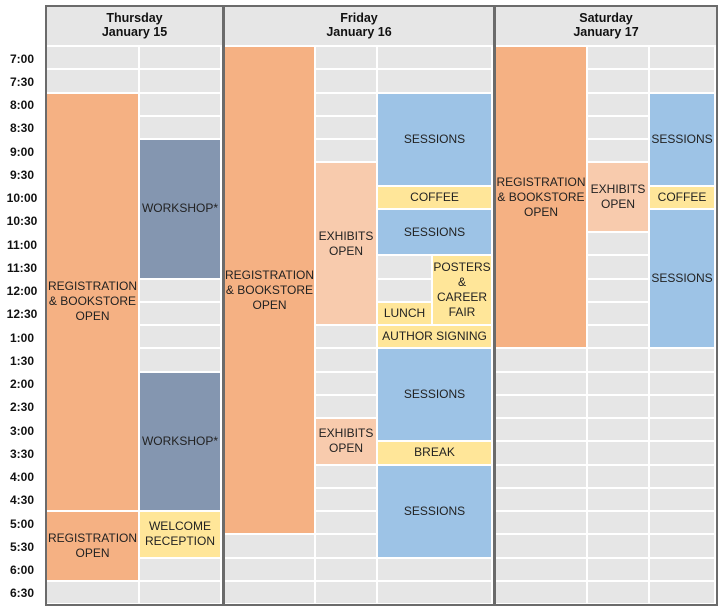 This screenshot has width=720, height=610. What do you see at coordinates (619, 198) in the screenshot?
I see `event-saturday-exhibits: EXHIBITS OPEN` at bounding box center [619, 198].